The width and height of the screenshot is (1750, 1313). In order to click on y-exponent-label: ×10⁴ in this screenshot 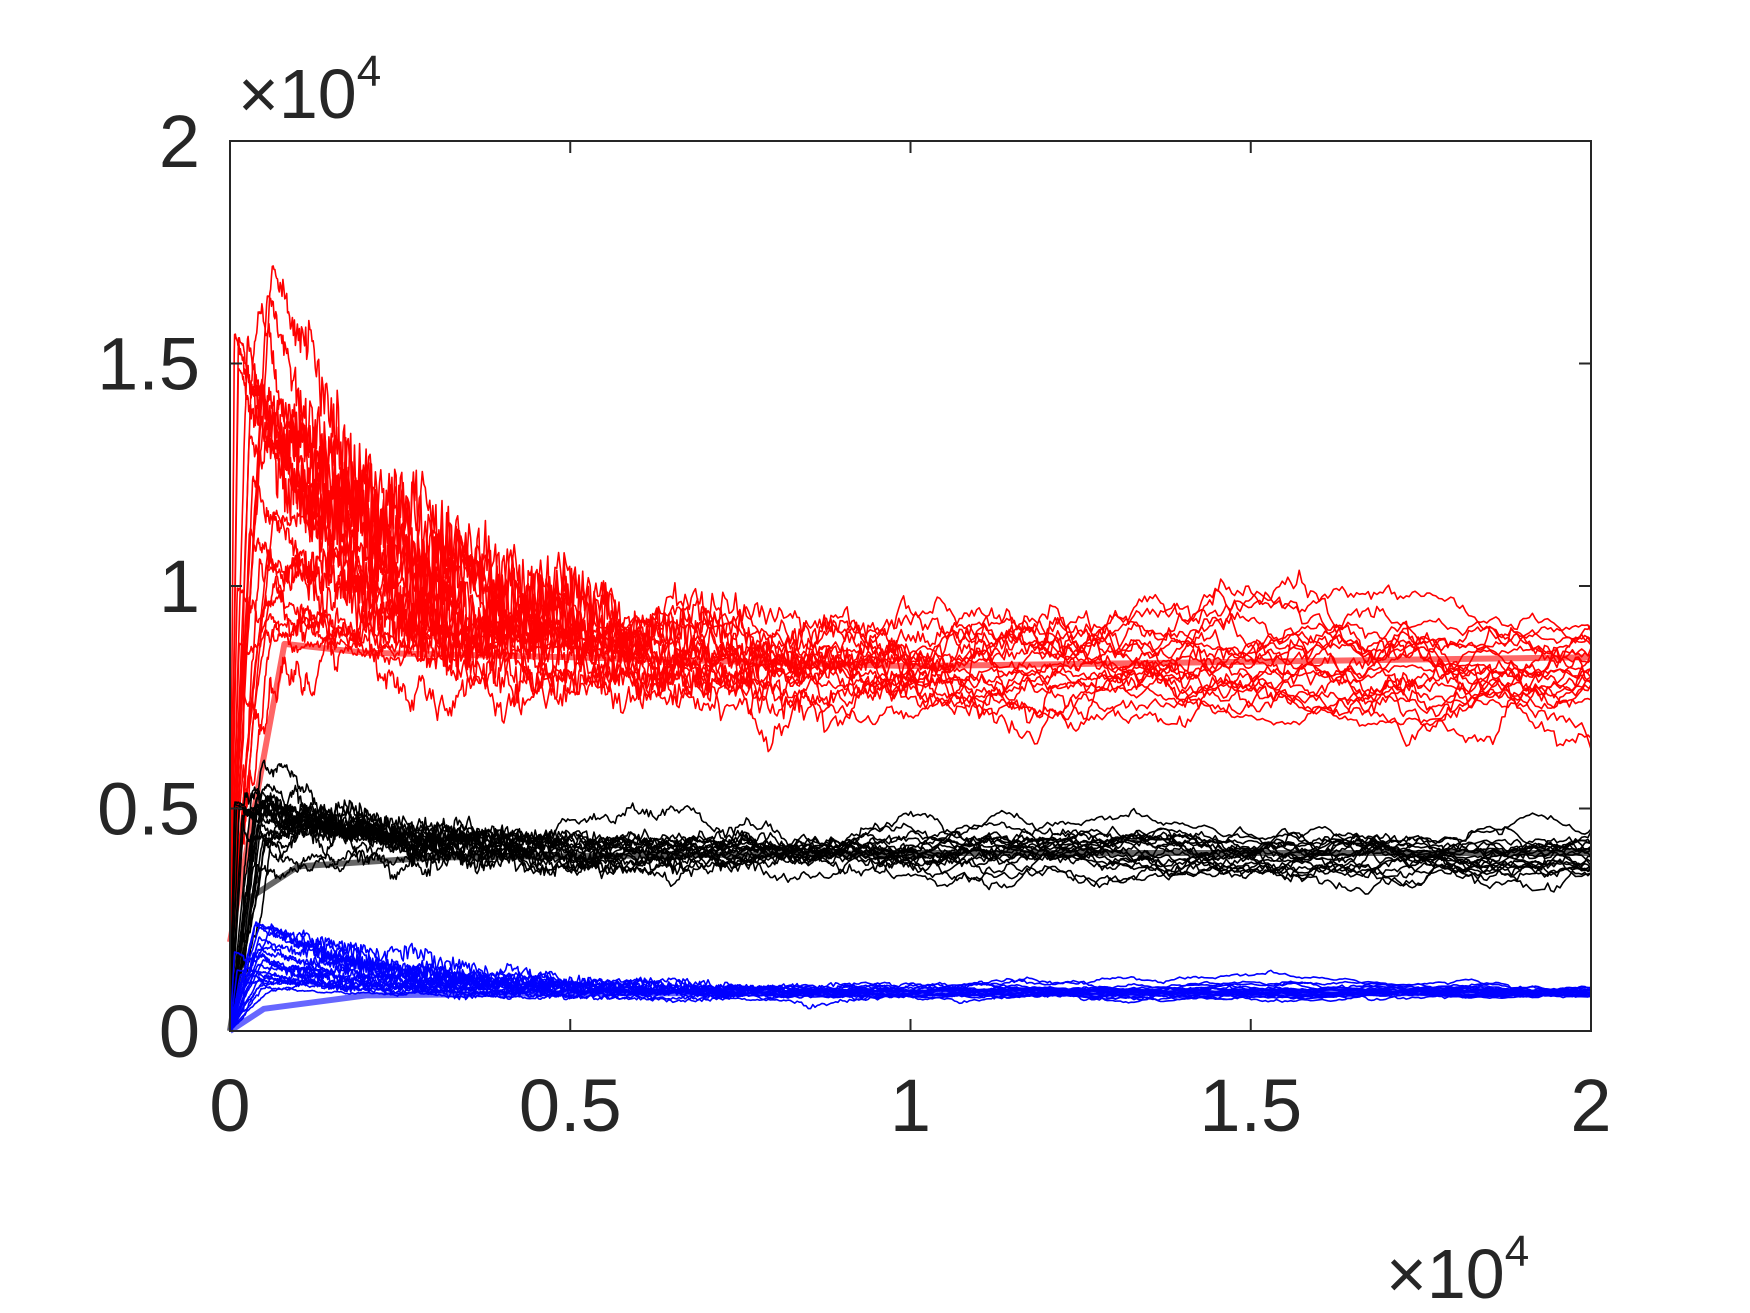, I will do `click(309, 90)`.